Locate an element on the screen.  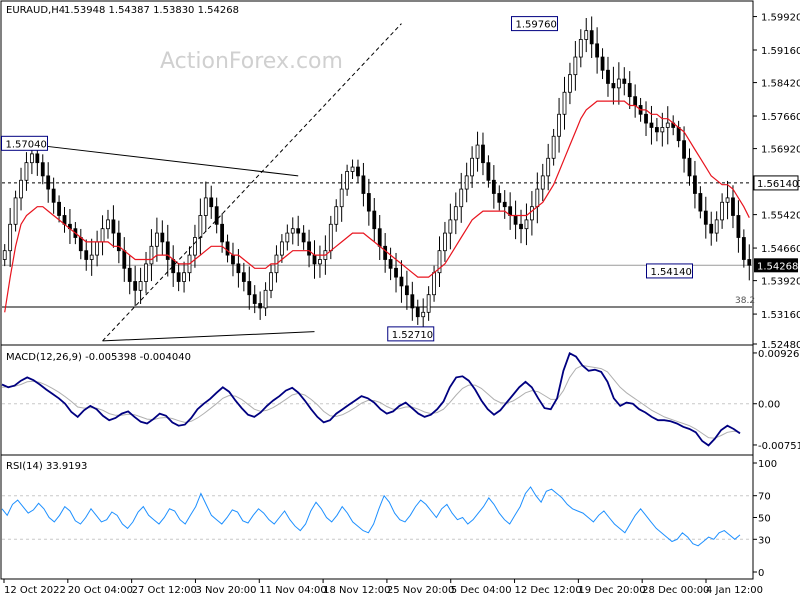
x-axis-label: 19 Dec 20:00 is located at coordinates (611, 590).